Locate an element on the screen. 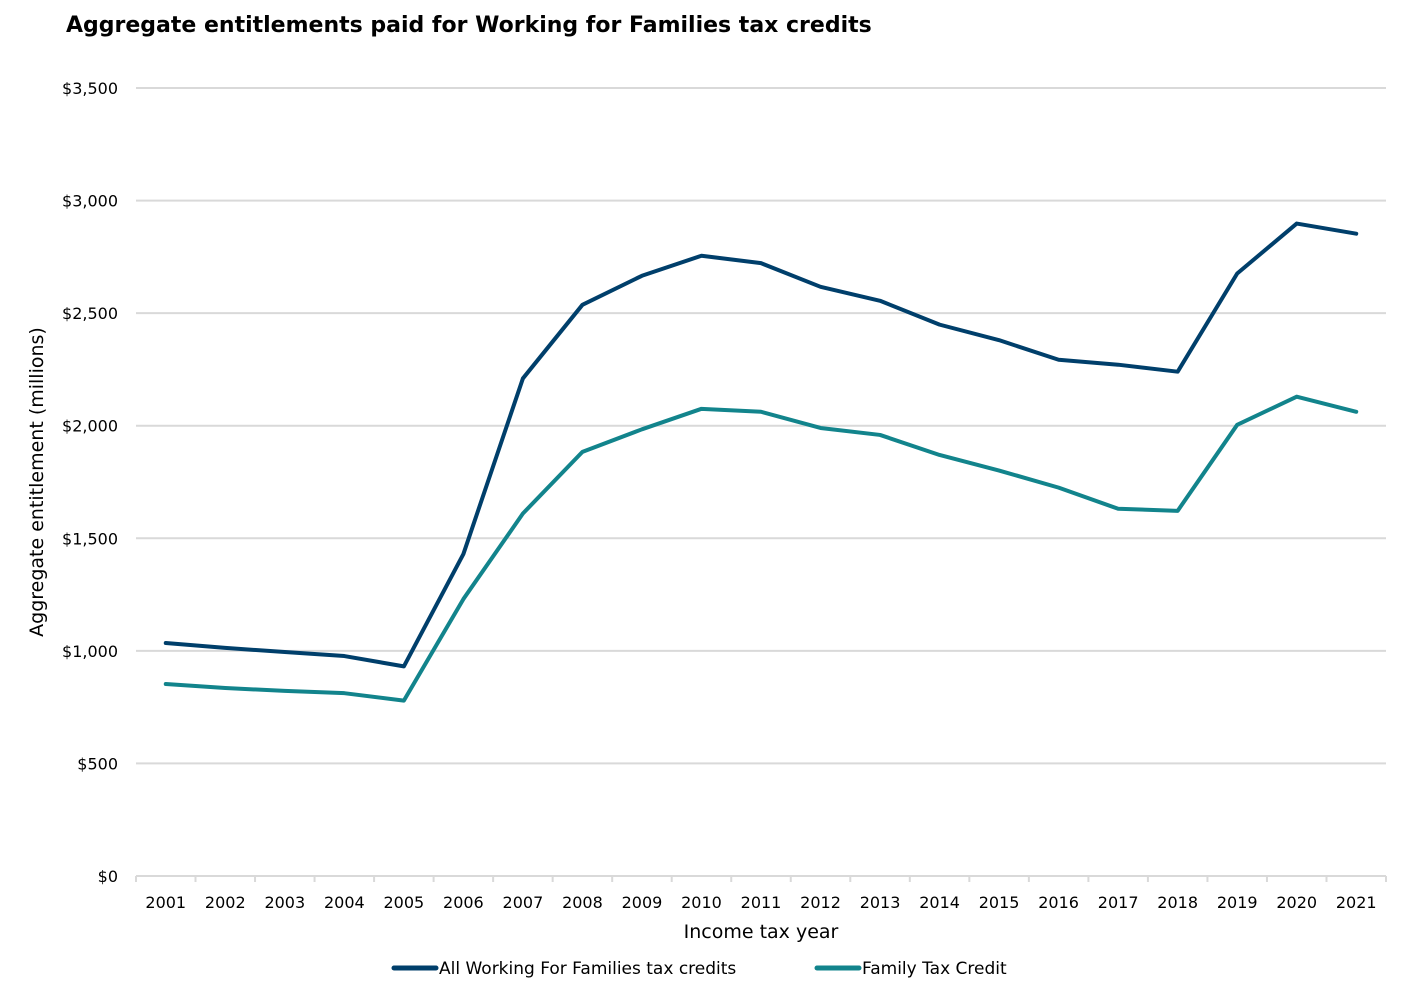 The image size is (1416, 999). x-tick-label: 2004 is located at coordinates (344, 902).